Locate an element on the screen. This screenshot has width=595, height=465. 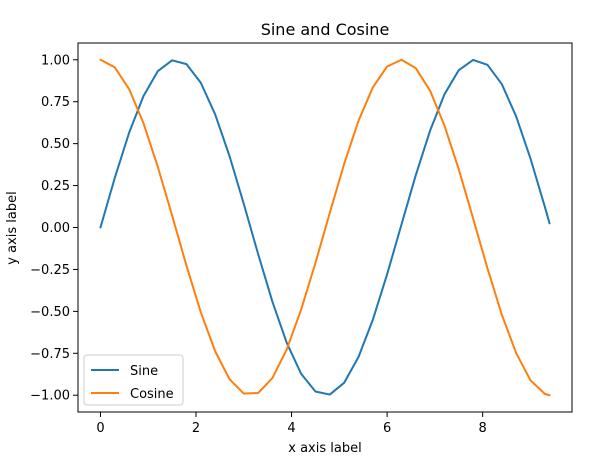
y-tick-label: −1.00 is located at coordinates (50, 396).